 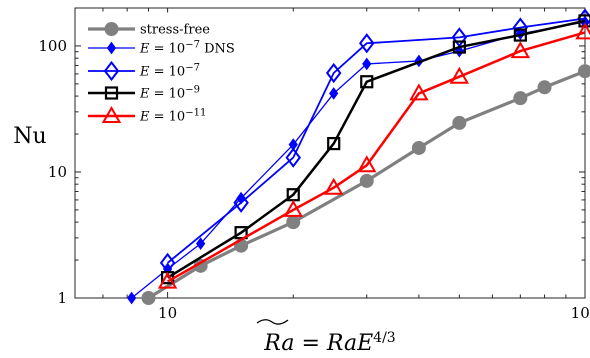 What do you see at coordinates (167, 313) in the screenshot?
I see `x-tick-label: 10` at bounding box center [167, 313].